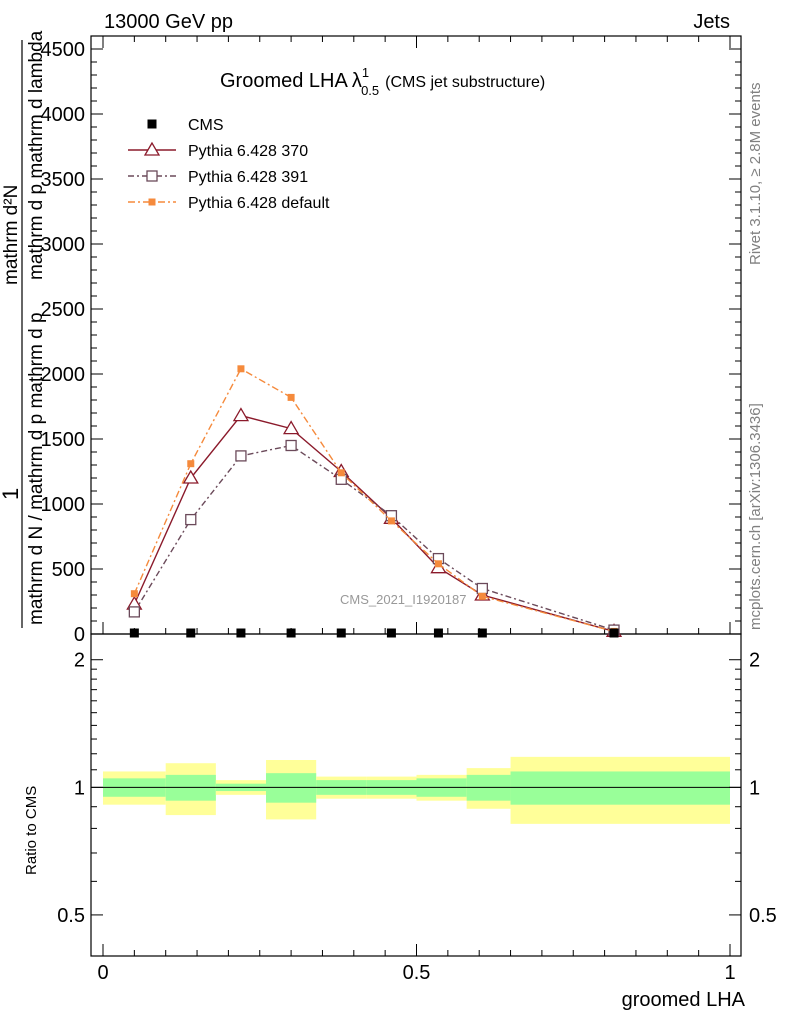 The width and height of the screenshot is (786, 1024). Describe the element at coordinates (755, 516) in the screenshot. I see `side-label-mcplots: mcplots.cern.ch [arXiv:1306.3436]` at that location.